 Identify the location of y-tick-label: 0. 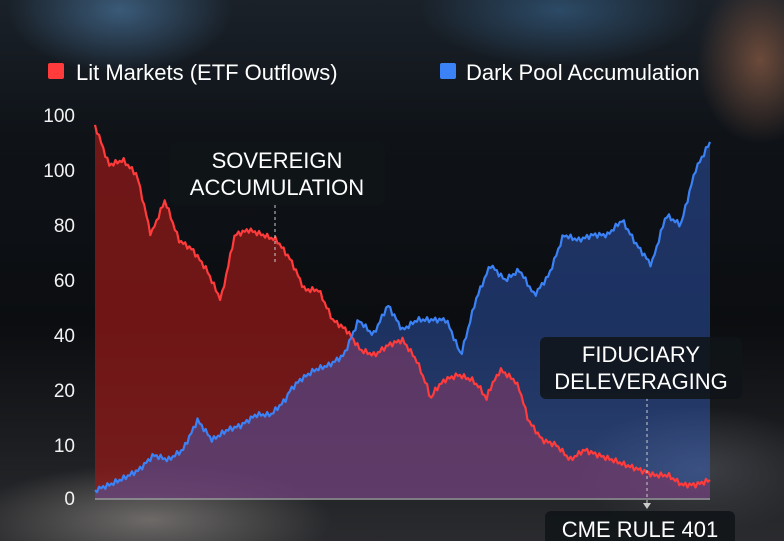
(69, 499).